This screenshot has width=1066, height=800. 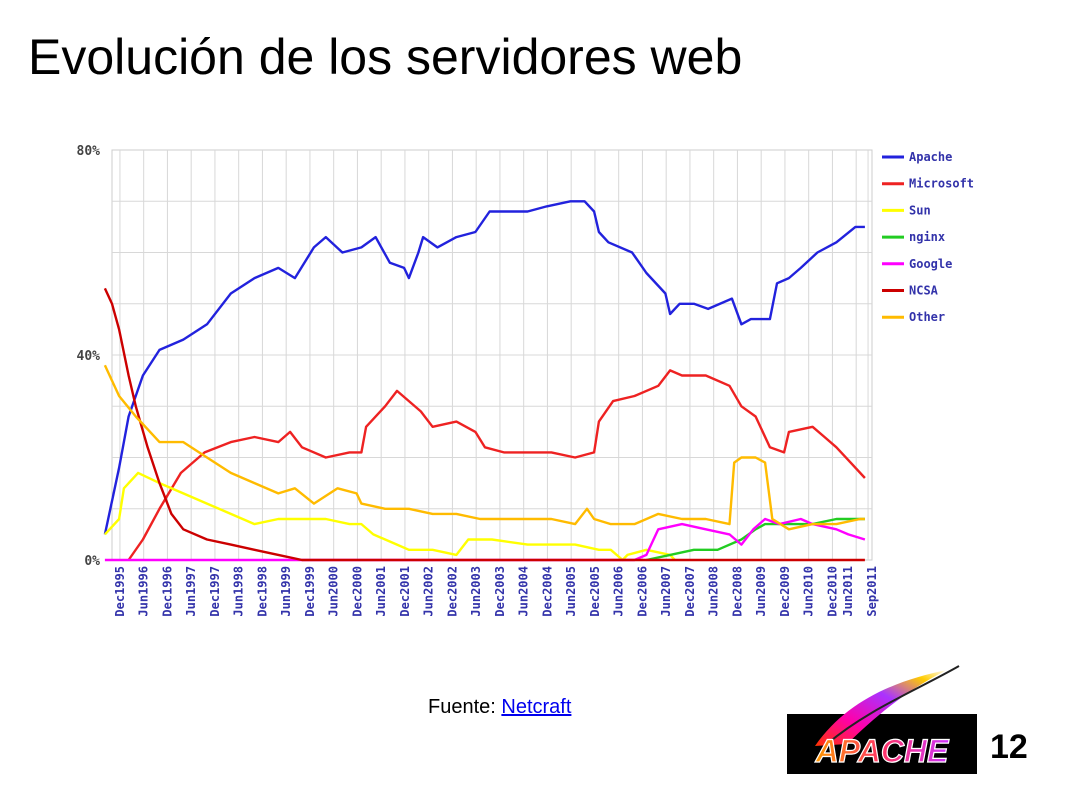 I want to click on source-label: Fuente:, so click(x=462, y=707).